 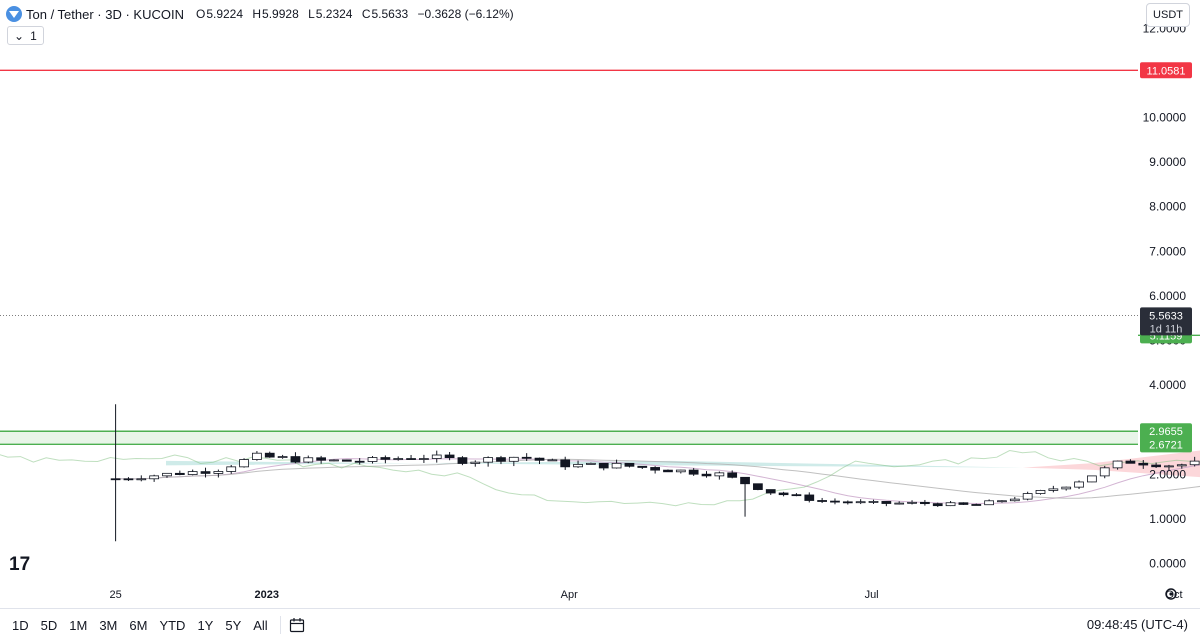 I want to click on calendar-icon, so click(x=297, y=625).